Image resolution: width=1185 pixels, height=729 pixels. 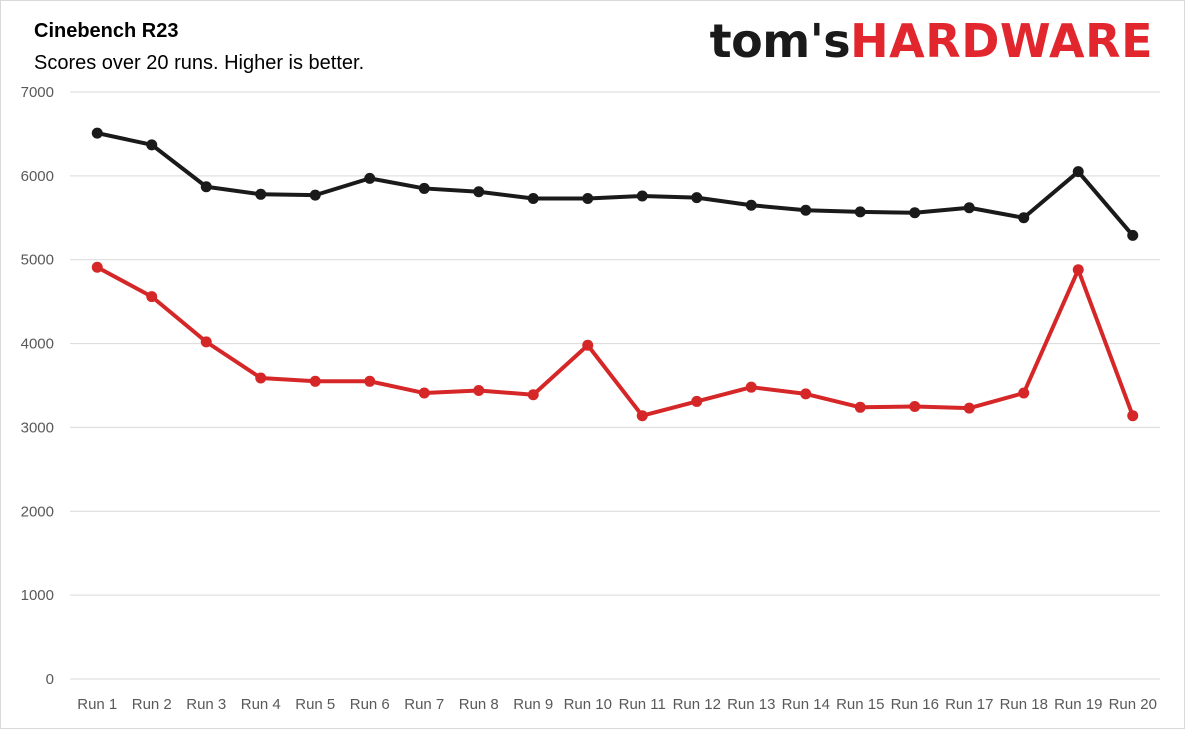 What do you see at coordinates (37, 386) in the screenshot?
I see `y-axis-labels: 0 1000 2000 3000 4000 5000 6000 7000` at bounding box center [37, 386].